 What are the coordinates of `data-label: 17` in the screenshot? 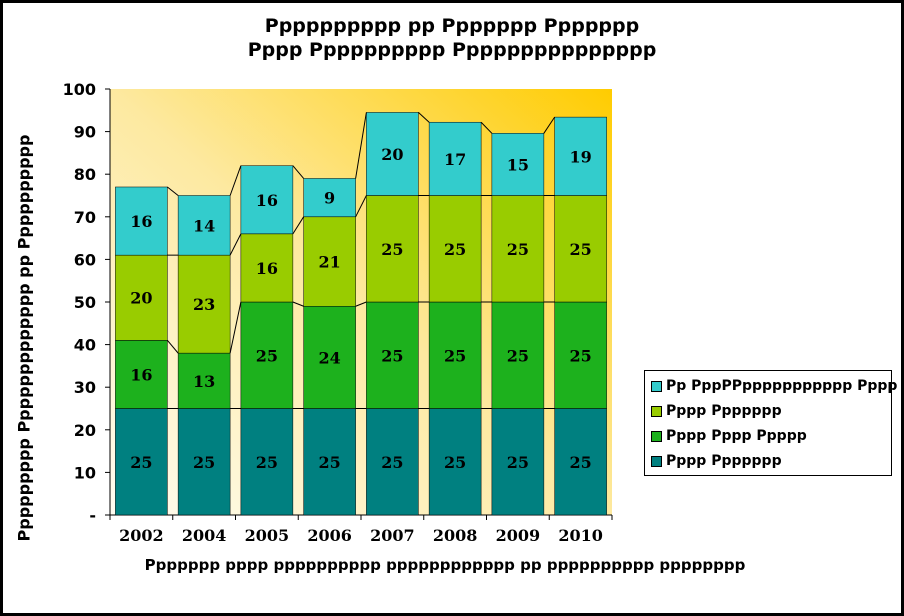 It's located at (455, 159).